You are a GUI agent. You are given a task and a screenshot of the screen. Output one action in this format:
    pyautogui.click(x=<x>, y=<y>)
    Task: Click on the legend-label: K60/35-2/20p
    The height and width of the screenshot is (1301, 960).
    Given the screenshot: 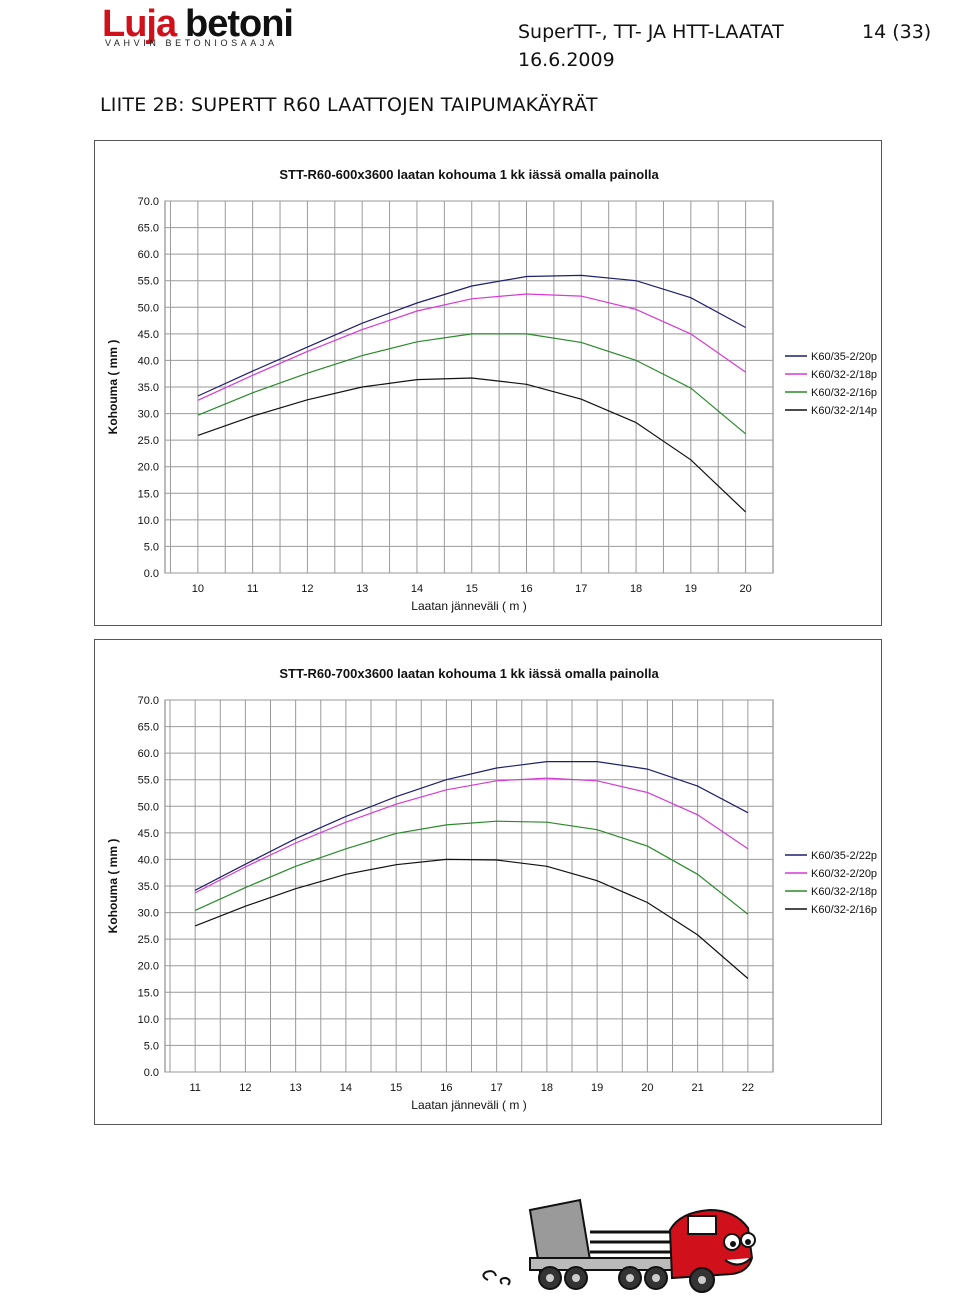 What is the action you would take?
    pyautogui.click(x=844, y=357)
    